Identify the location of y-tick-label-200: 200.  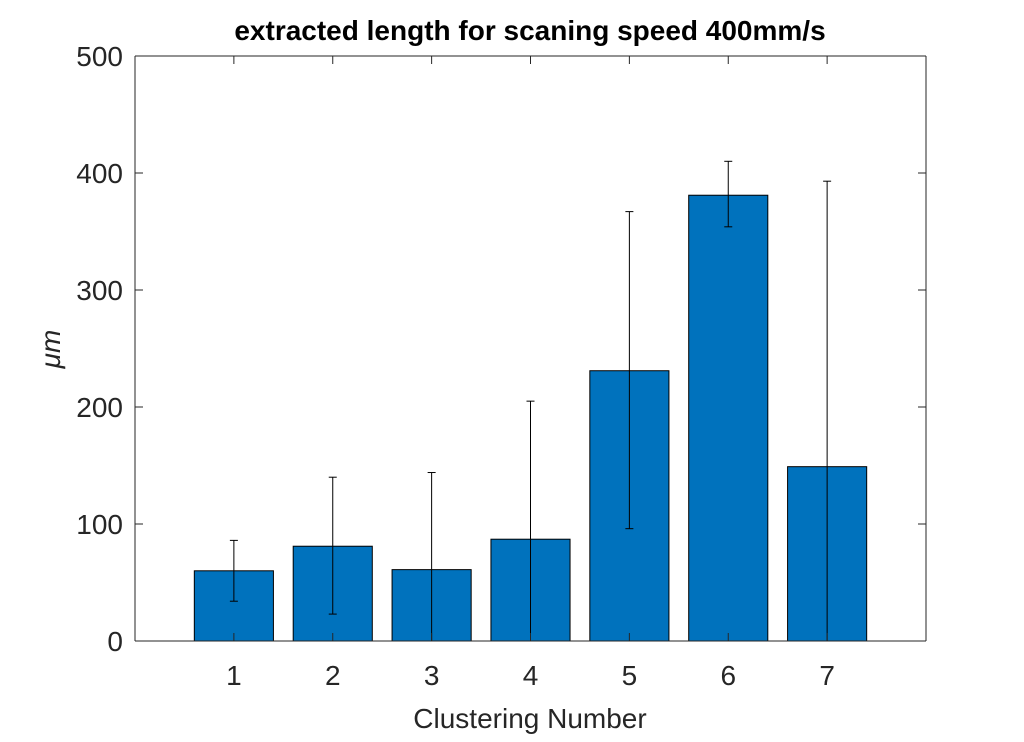
(99, 407).